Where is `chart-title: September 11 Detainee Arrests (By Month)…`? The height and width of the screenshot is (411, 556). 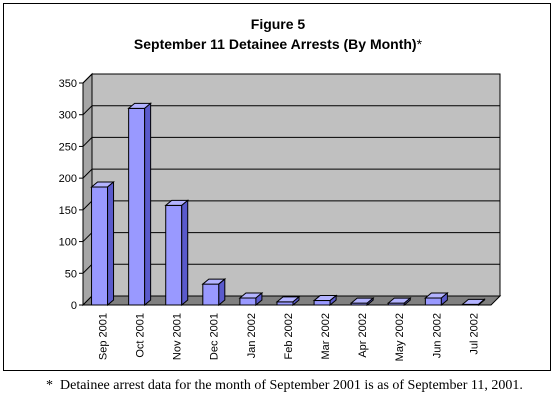 chart-title: September 11 Detainee Arrests (By Month)… is located at coordinates (278, 44).